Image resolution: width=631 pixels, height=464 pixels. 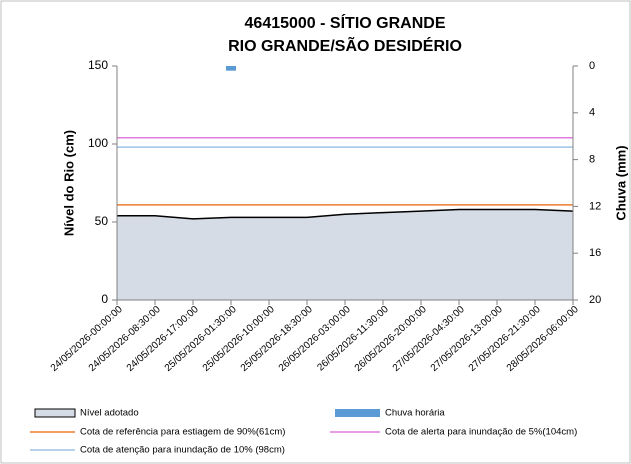 I want to click on area, so click(x=345, y=254).